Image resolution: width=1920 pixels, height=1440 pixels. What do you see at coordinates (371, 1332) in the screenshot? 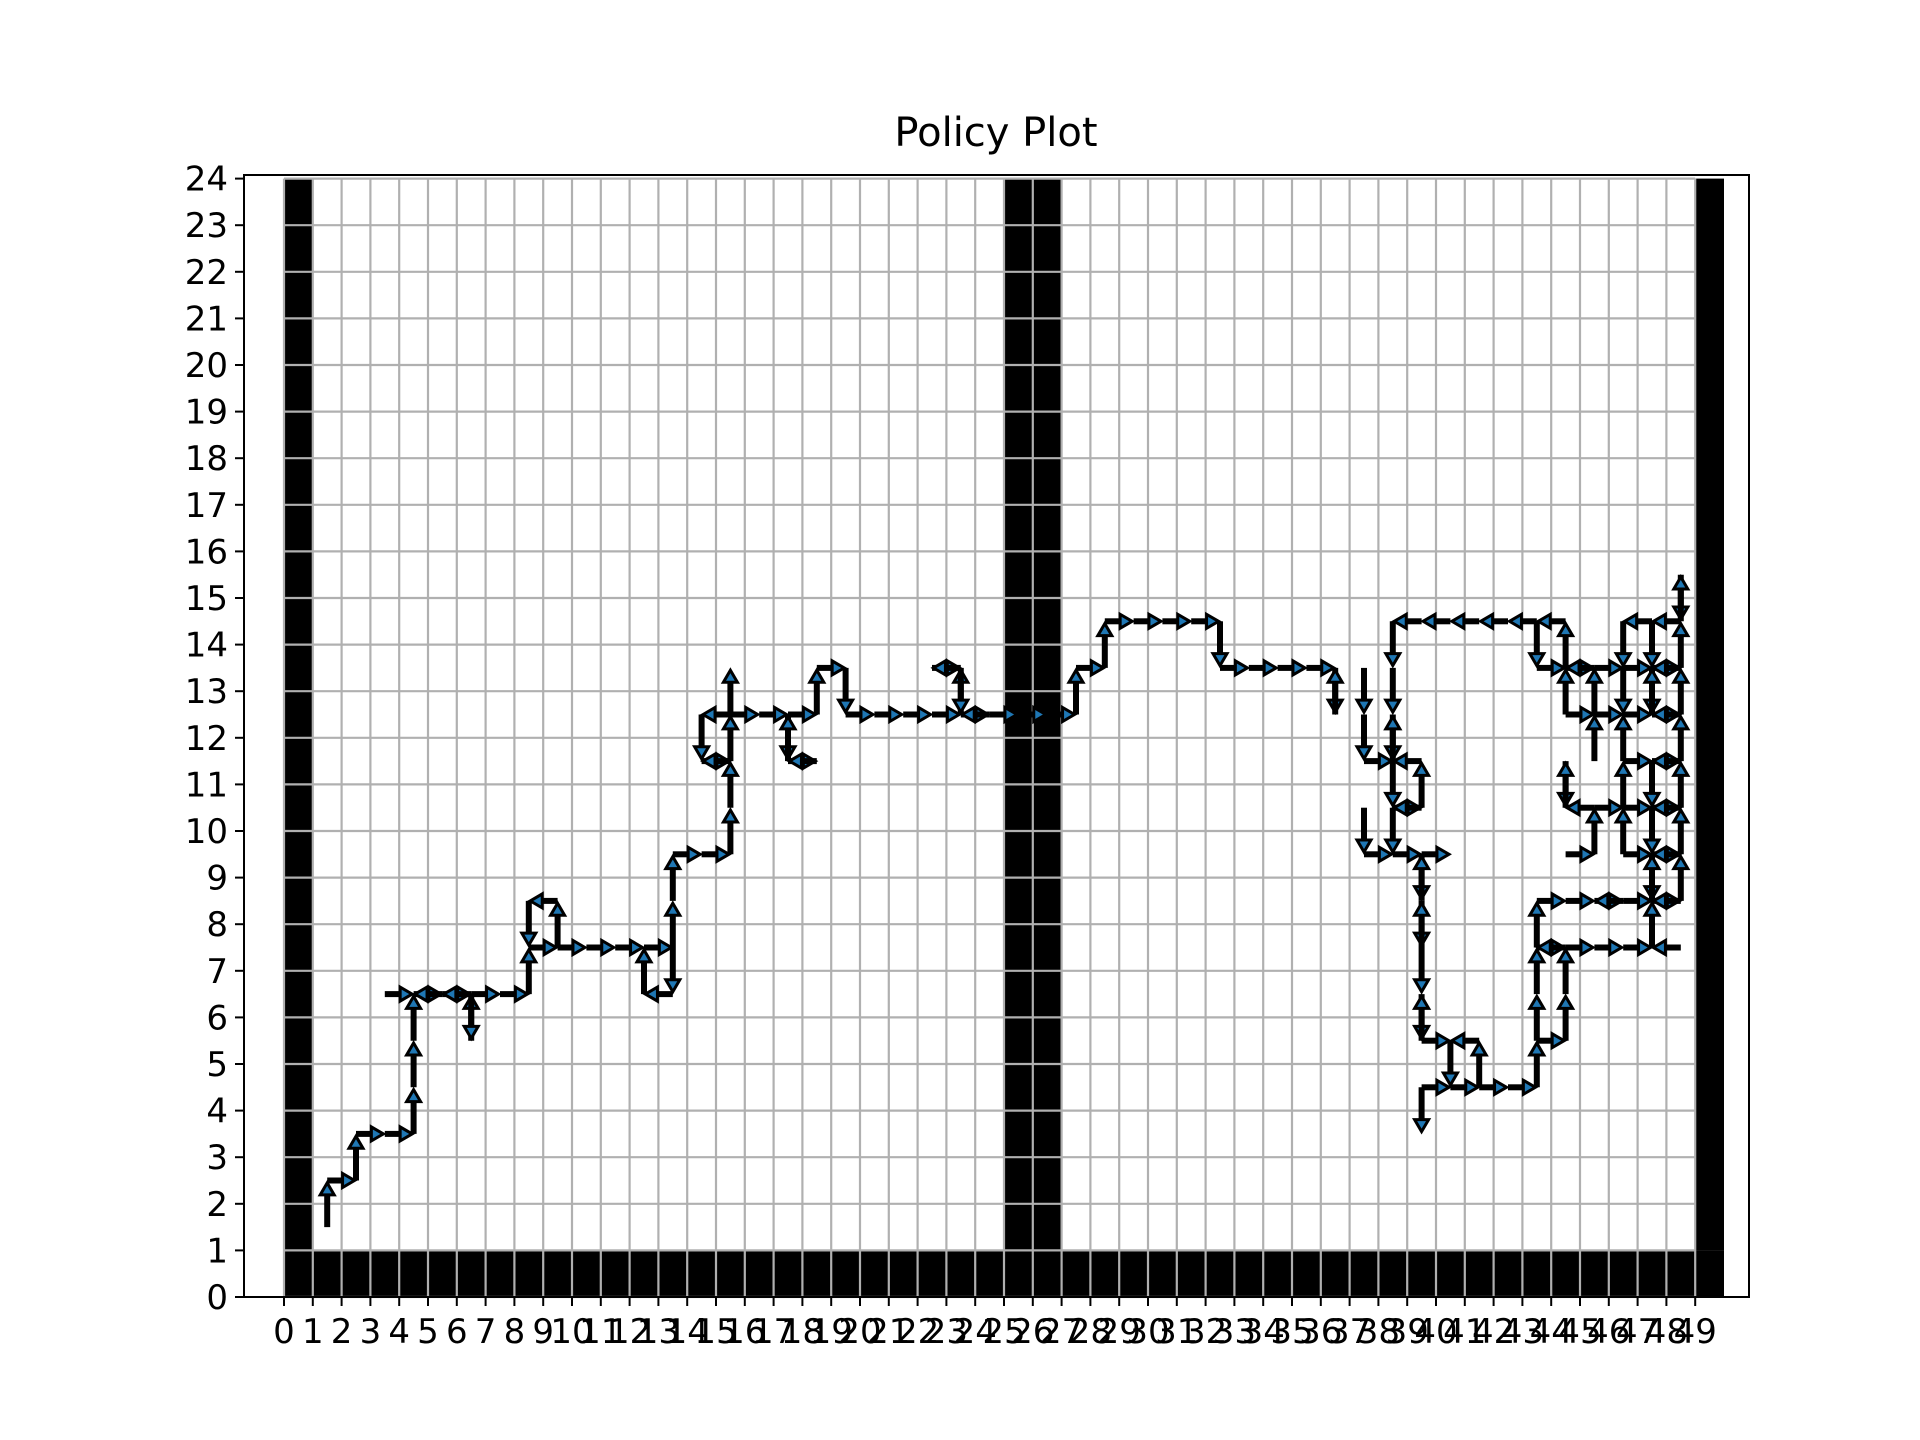
I see `x-tick-label-3: 3` at bounding box center [371, 1332].